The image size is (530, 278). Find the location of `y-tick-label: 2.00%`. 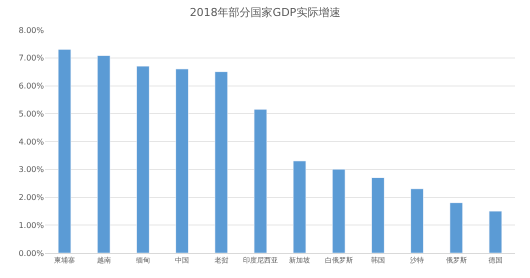

y-tick-label: 2.00% is located at coordinates (31, 197).